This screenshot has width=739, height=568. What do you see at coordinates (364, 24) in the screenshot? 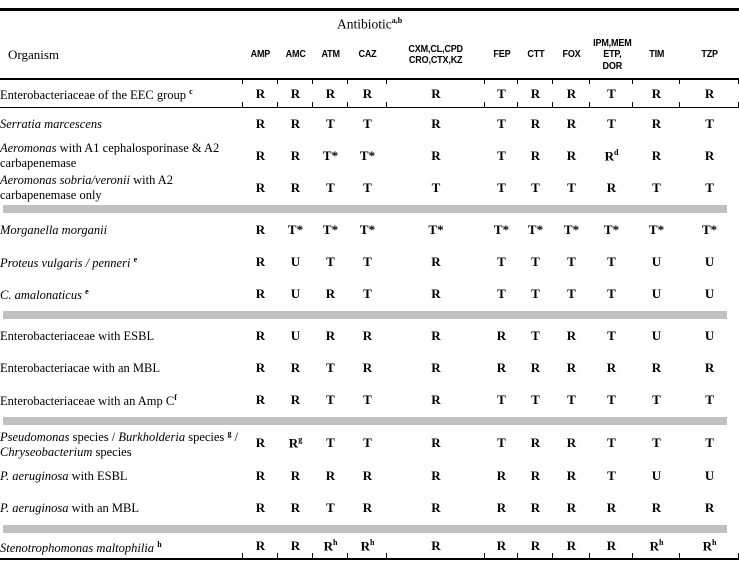
I see `table-title-text: Antibiotic` at bounding box center [364, 24].